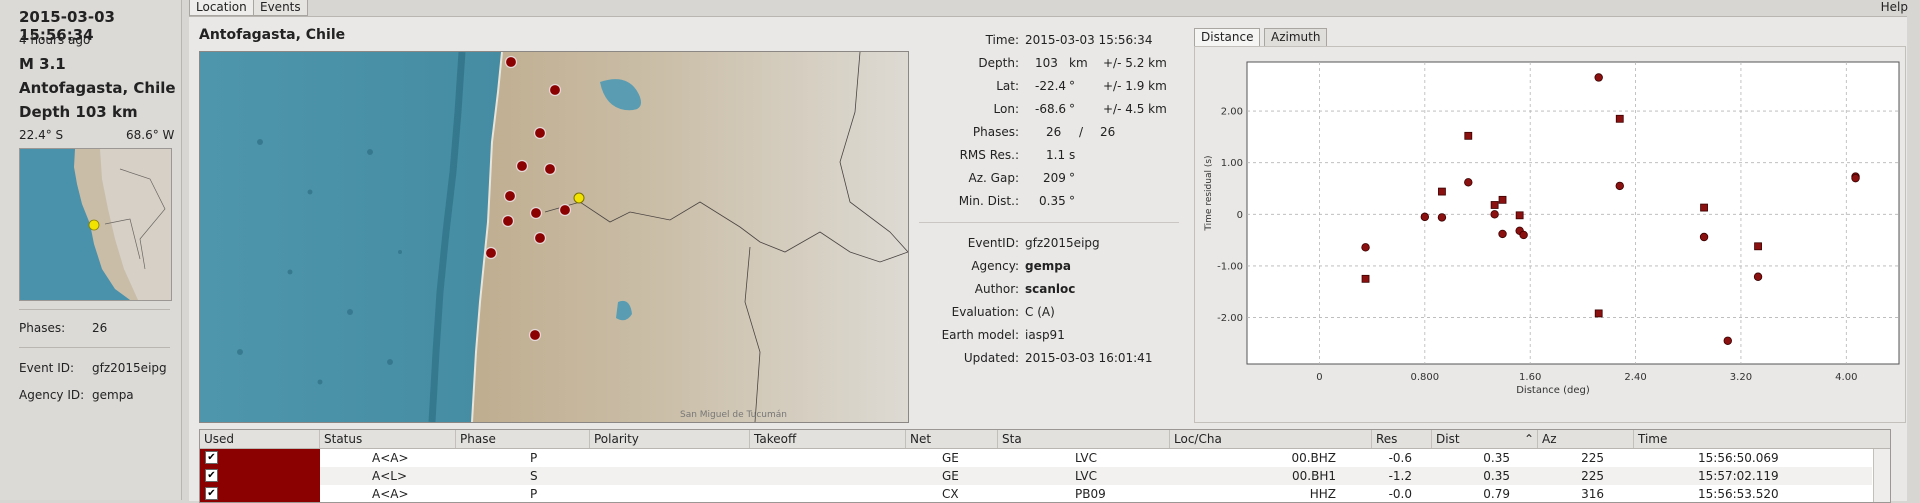 The width and height of the screenshot is (1920, 503). I want to click on lon-uncertainty: +/- 4.5 km, so click(1135, 109).